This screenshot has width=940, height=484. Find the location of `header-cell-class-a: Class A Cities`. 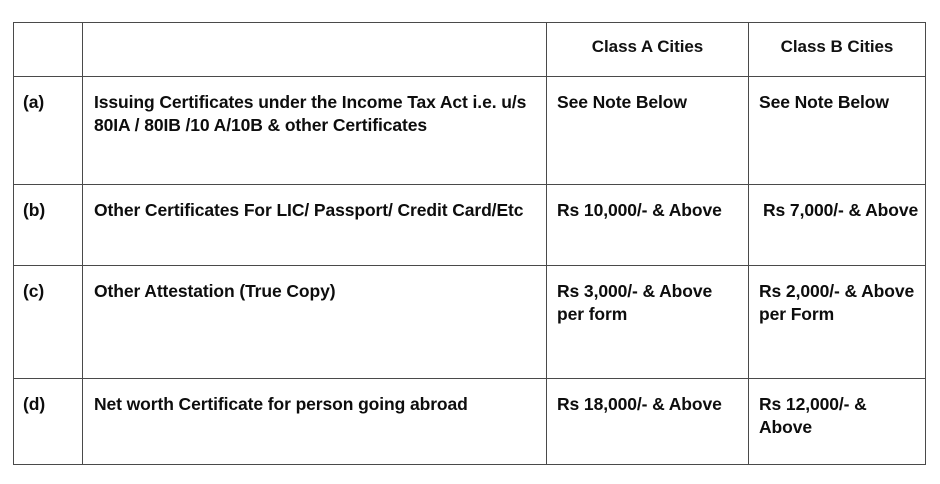

header-cell-class-a: Class A Cities is located at coordinates (647, 49).